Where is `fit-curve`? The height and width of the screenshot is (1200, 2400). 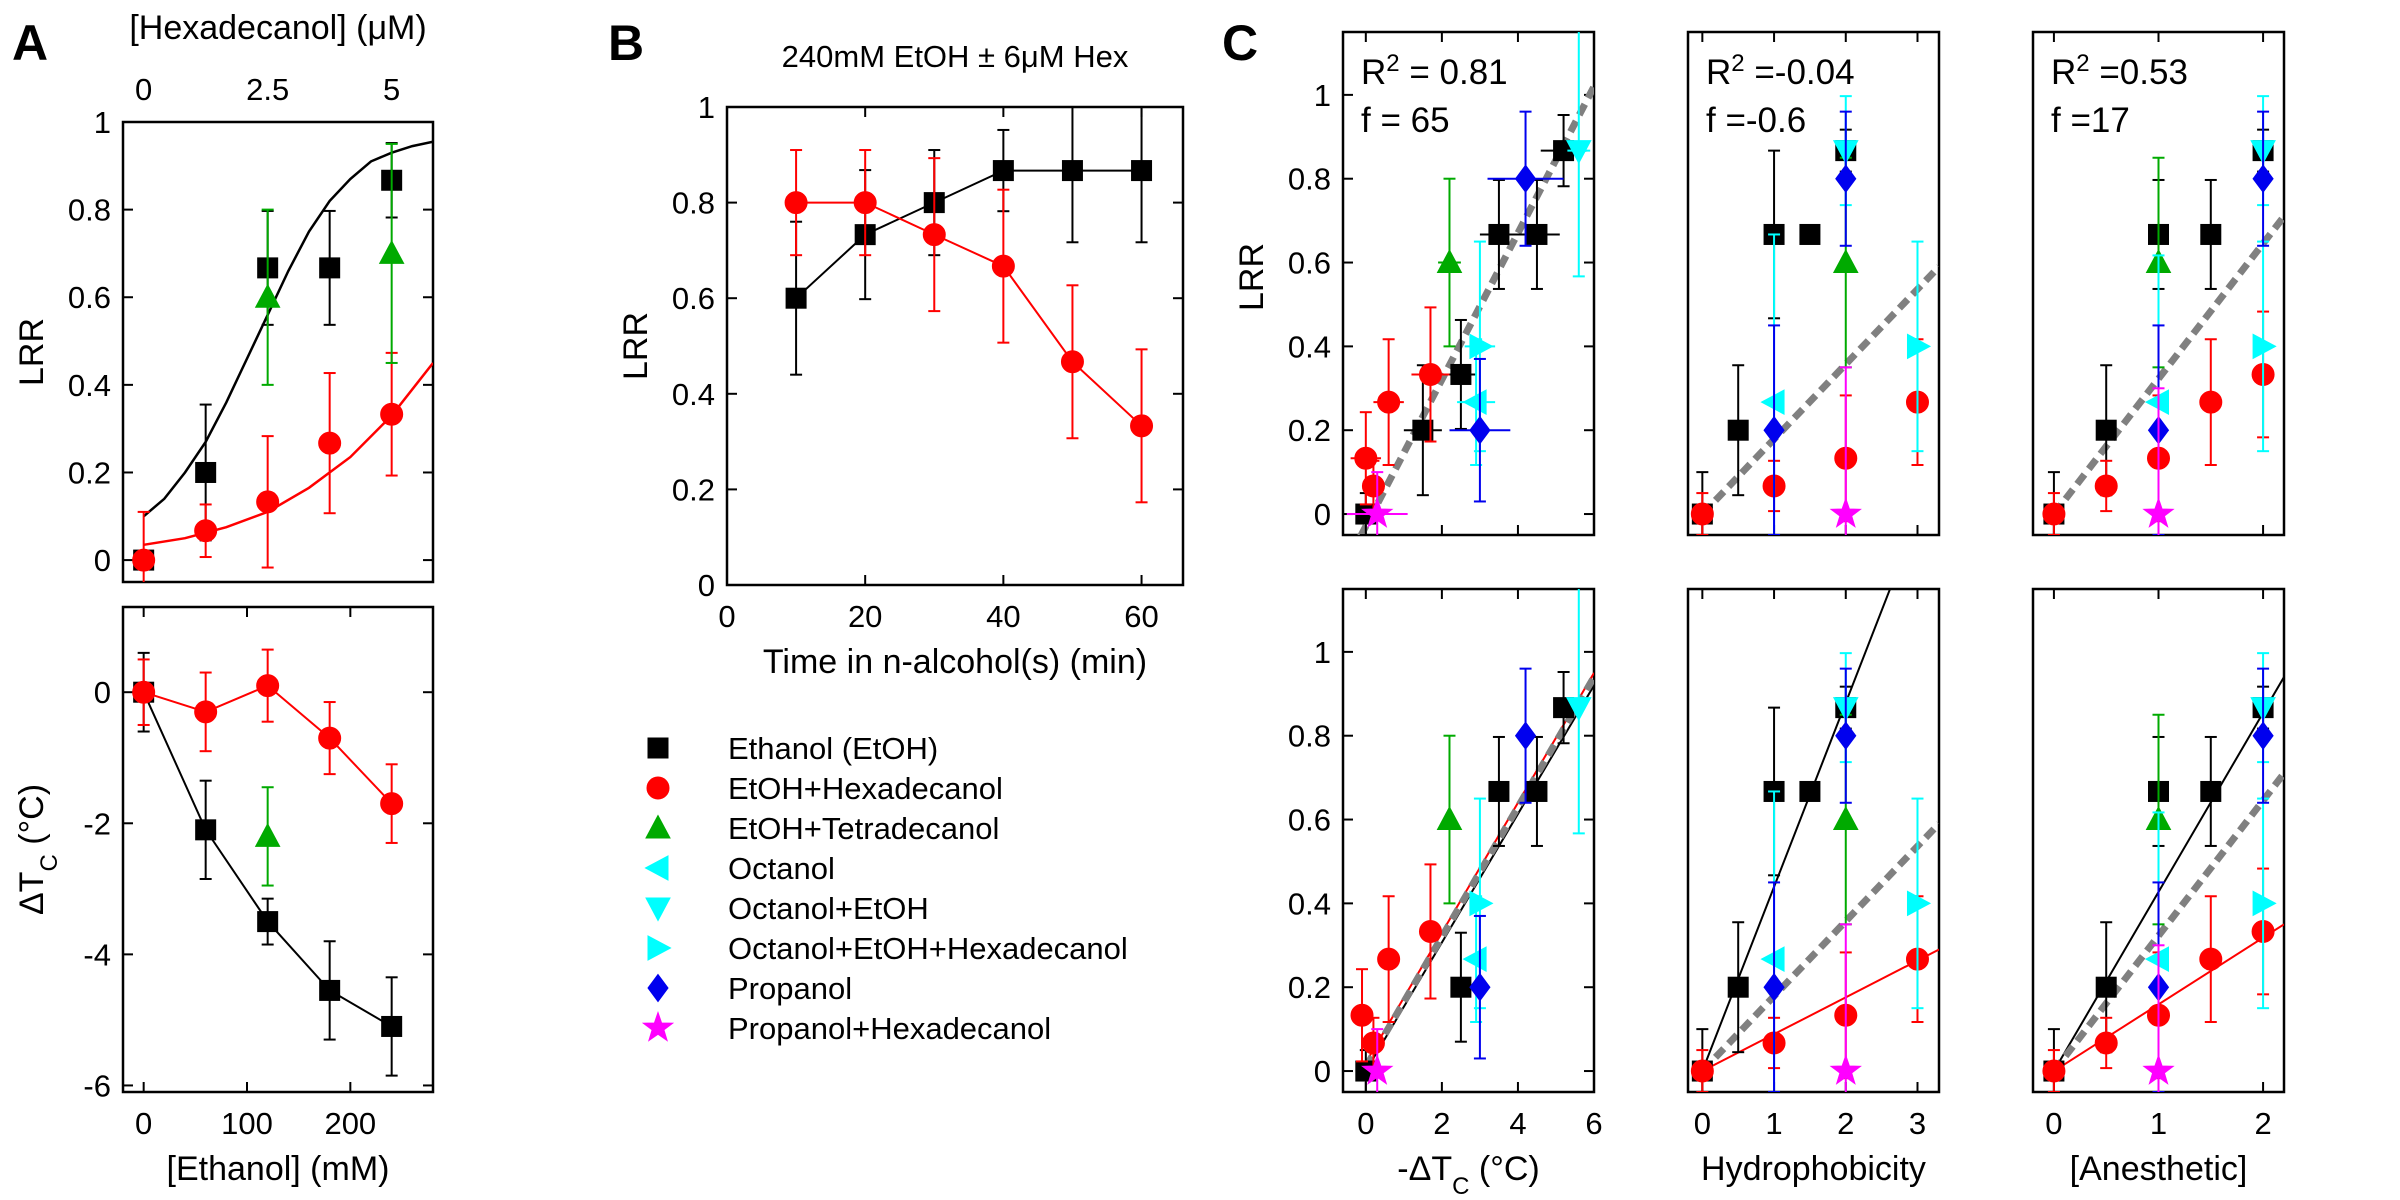
fit-curve is located at coordinates (288, 454).